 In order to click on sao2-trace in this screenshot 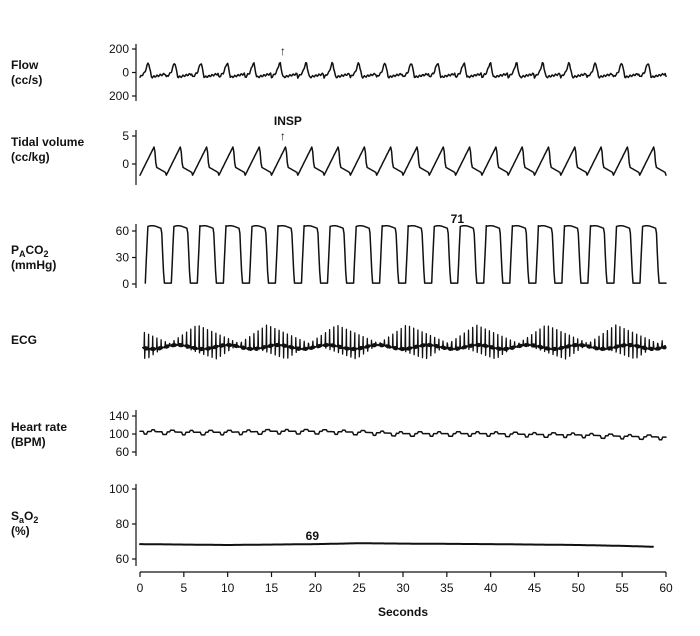, I will do `click(396, 545)`.